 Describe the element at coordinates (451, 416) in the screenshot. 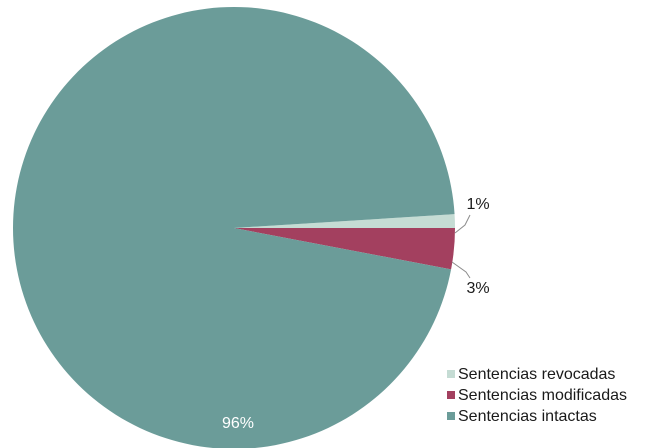

I see `legend-swatch-sentencias-intactas` at that location.